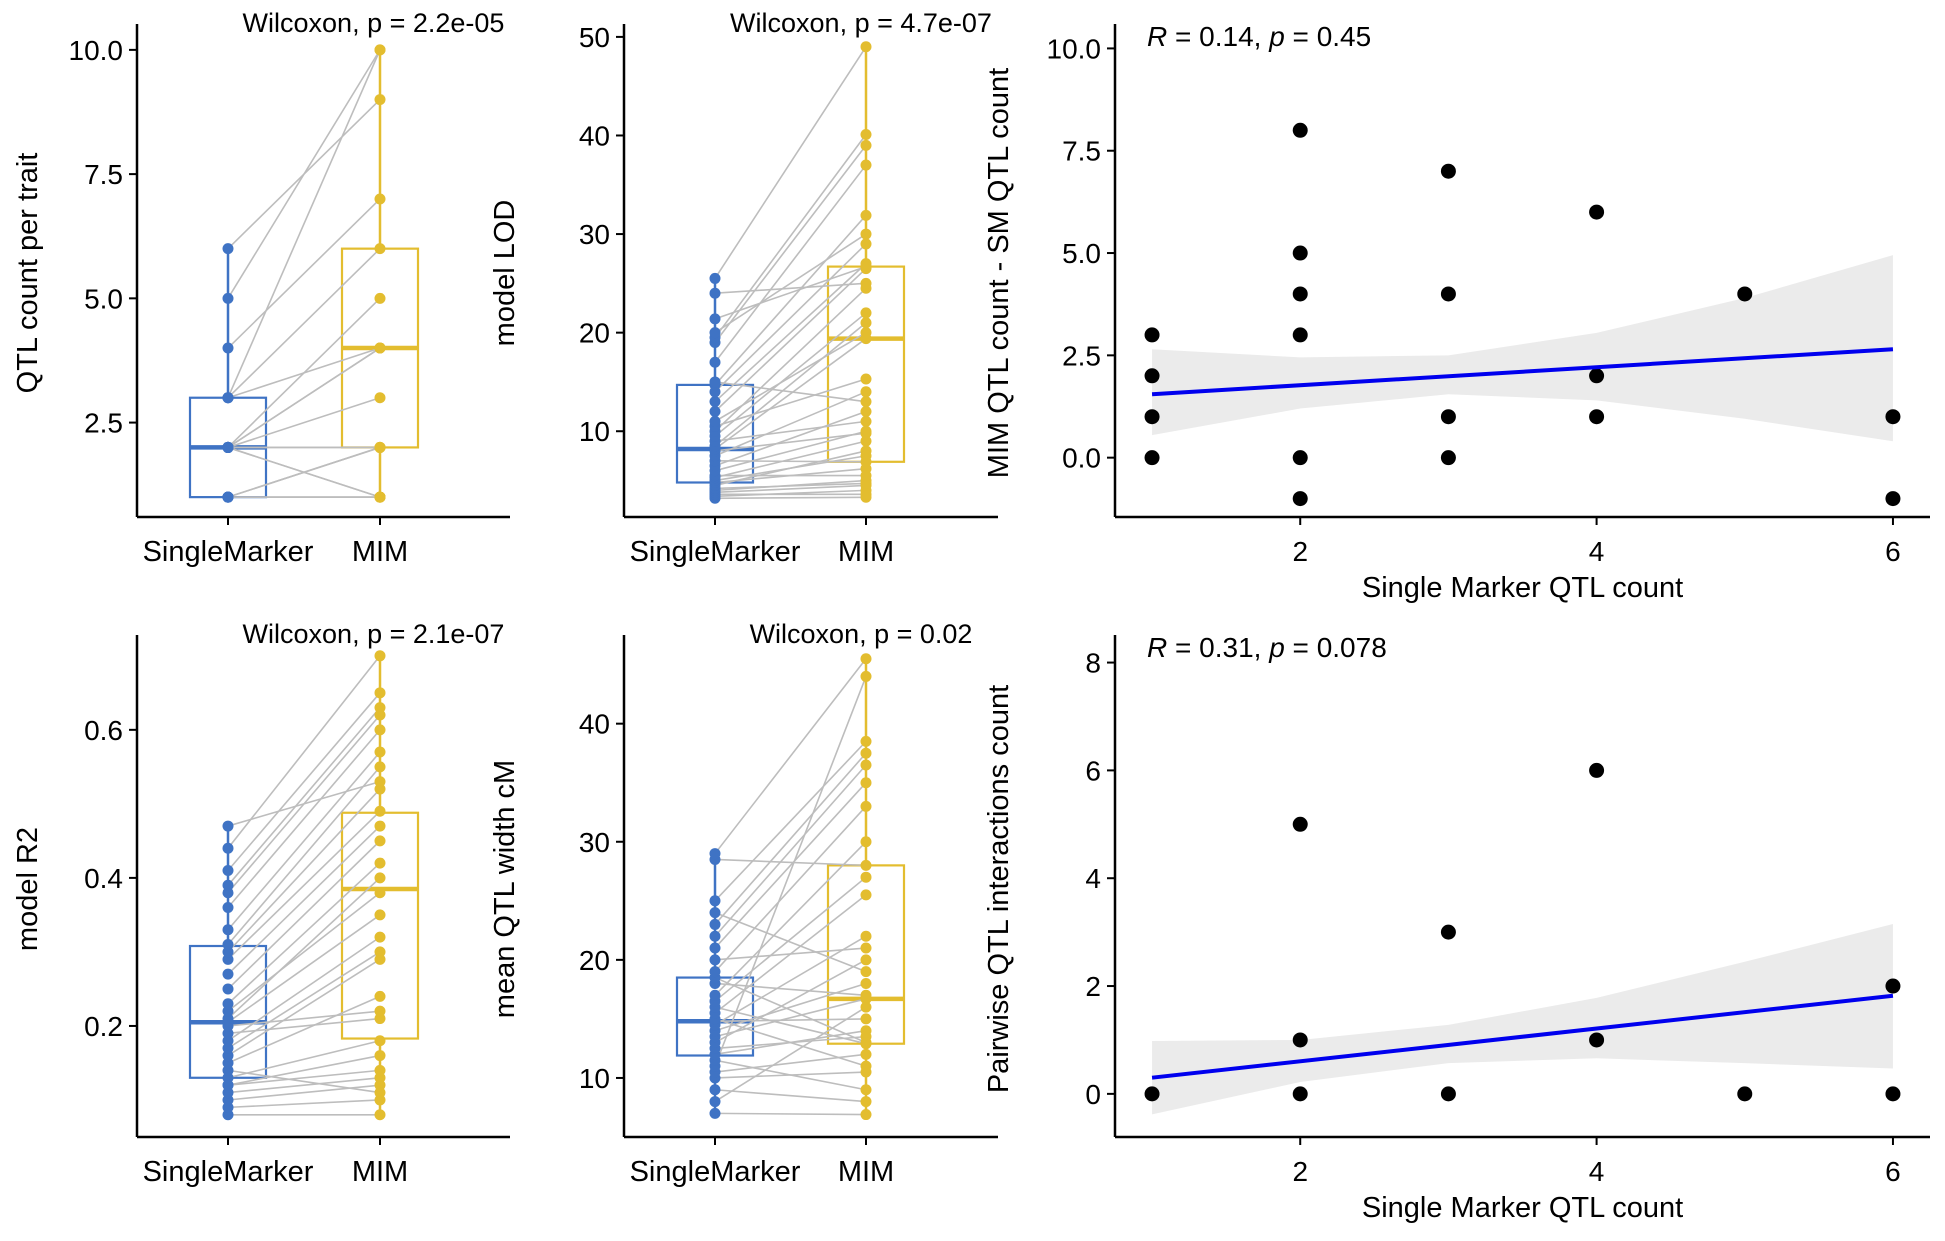 The height and width of the screenshot is (1241, 1945). Describe the element at coordinates (1259, 36) in the screenshot. I see `correlation-annotation: R = 0.14, p = 0.45` at that location.